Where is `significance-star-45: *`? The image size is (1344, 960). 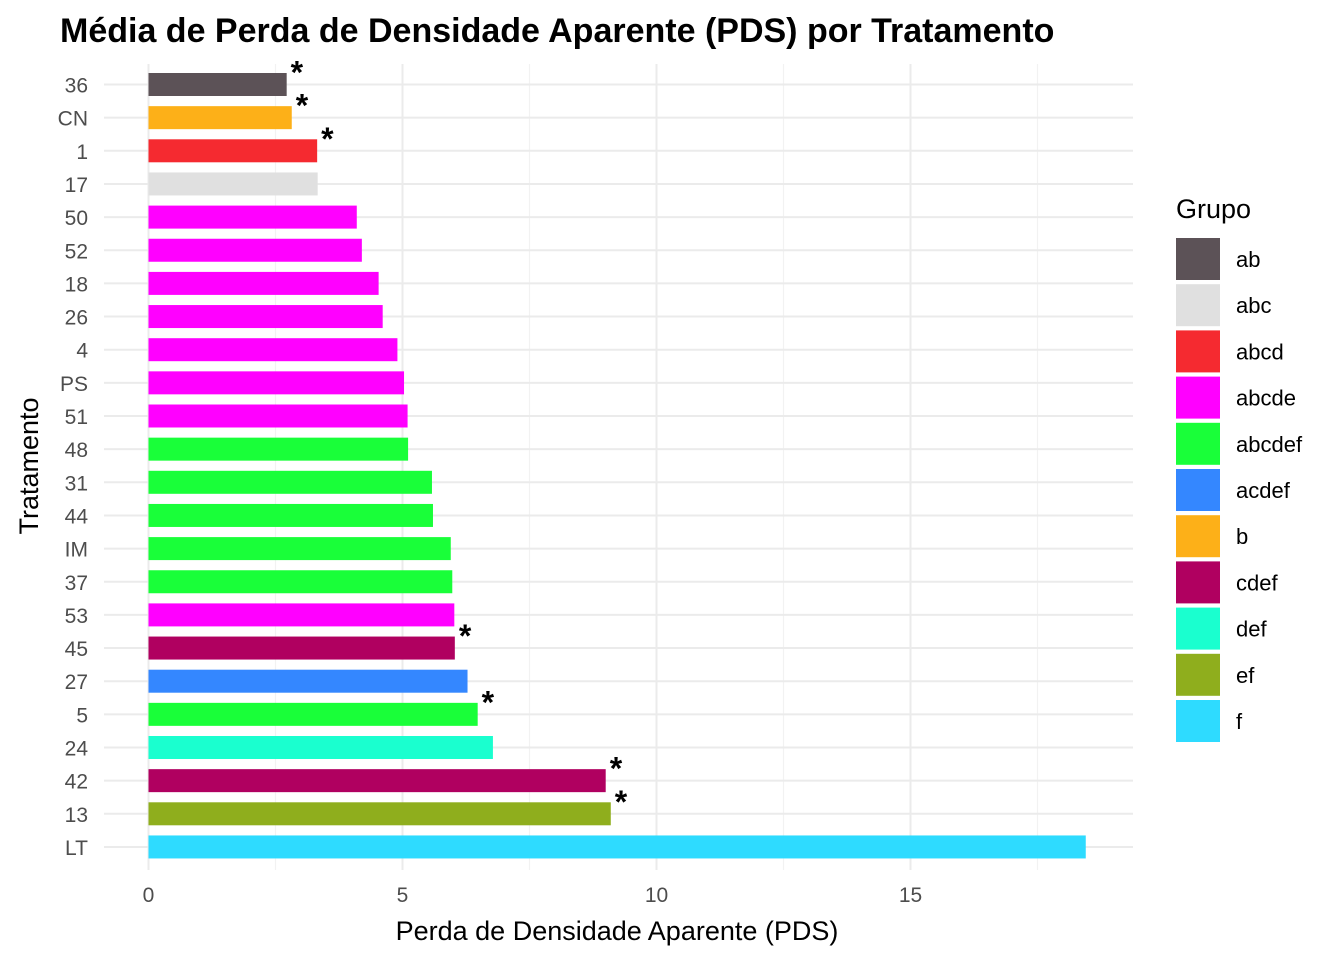 significance-star-45: * is located at coordinates (465, 636).